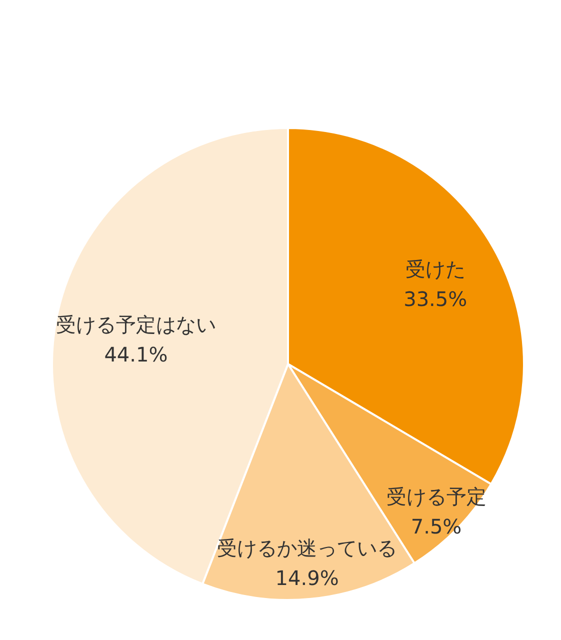 Image resolution: width=561 pixels, height=640 pixels. I want to click on data-label: 7.5%, so click(436, 526).